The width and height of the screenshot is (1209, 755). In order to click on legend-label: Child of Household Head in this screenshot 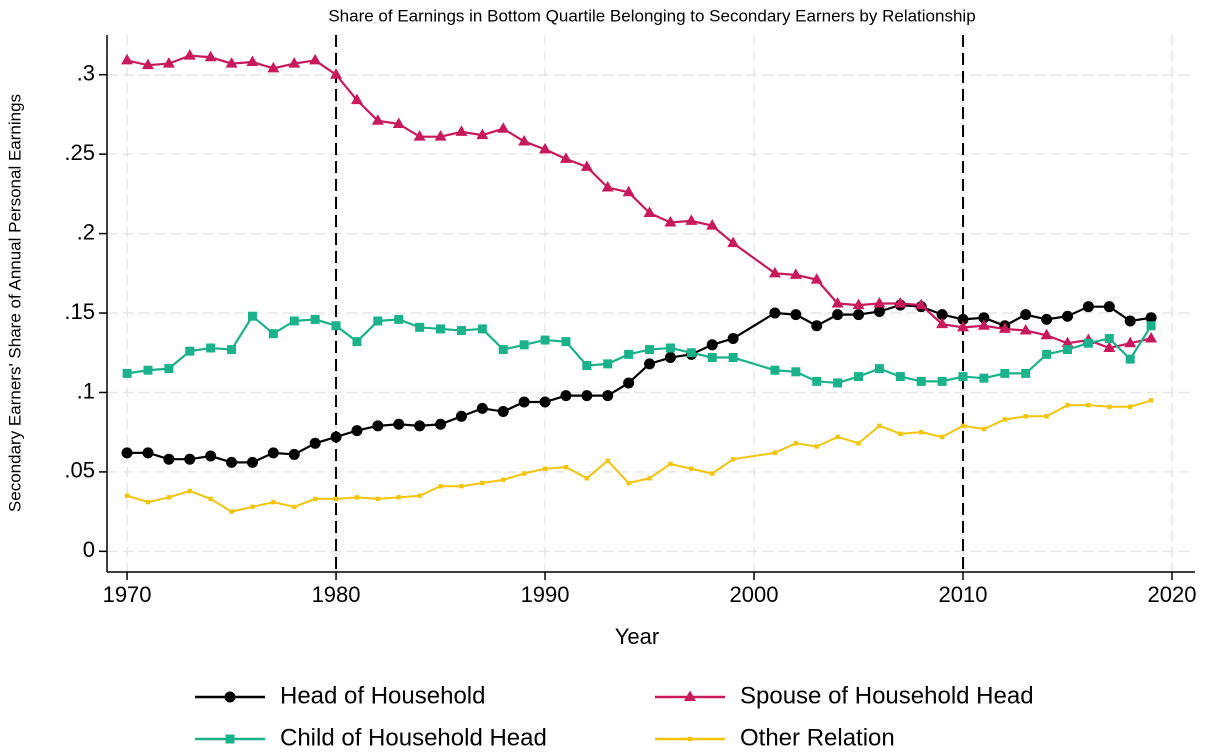, I will do `click(413, 737)`.